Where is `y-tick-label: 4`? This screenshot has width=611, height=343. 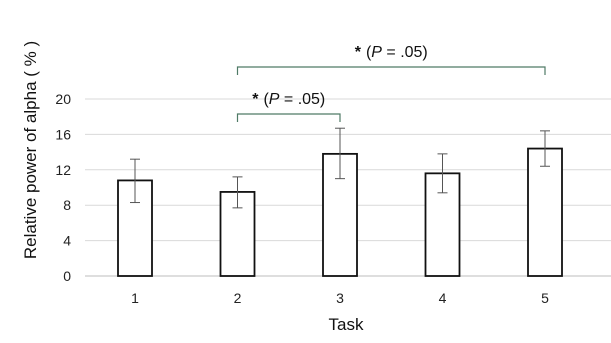
y-tick-label: 4 is located at coordinates (67, 241).